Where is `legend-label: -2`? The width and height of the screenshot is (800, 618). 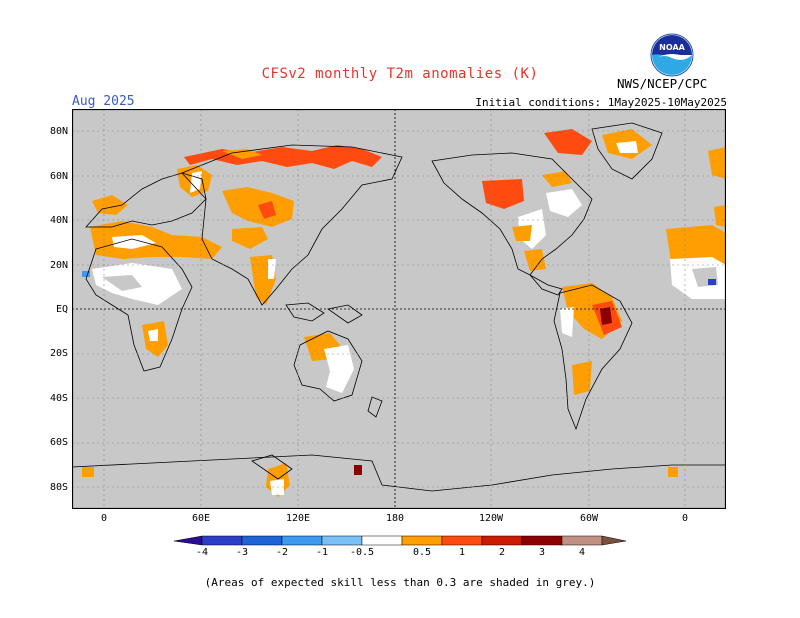 legend-label: -2 is located at coordinates (282, 552).